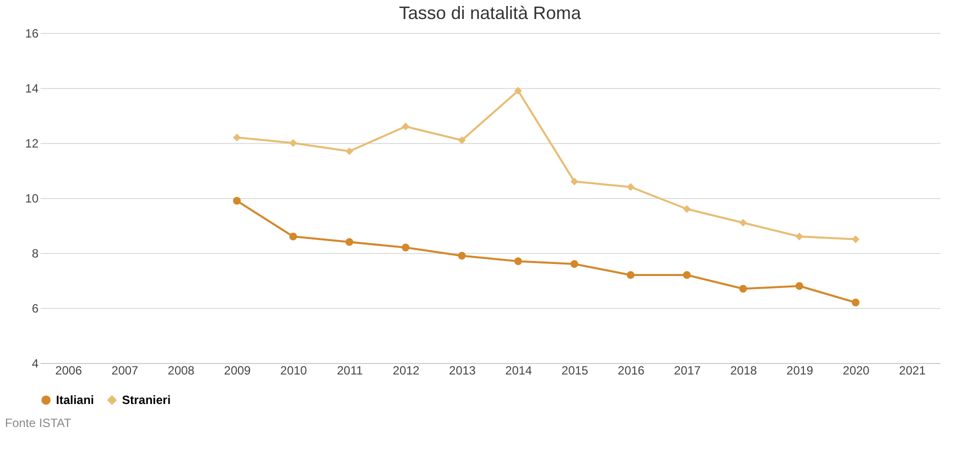  I want to click on y-tick-label: 16, so click(32, 33).